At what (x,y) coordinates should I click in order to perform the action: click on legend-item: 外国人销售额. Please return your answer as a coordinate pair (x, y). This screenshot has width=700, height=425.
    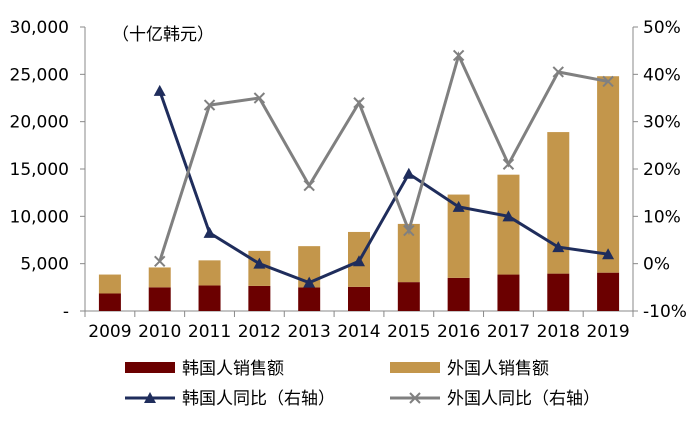
    Looking at the image, I should click on (469, 369).